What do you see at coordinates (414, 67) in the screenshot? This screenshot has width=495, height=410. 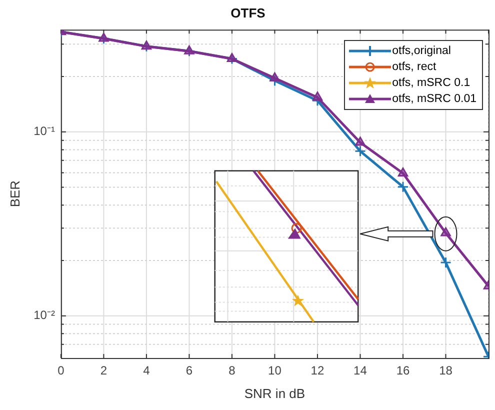 I see `legend-label: otfs, rect` at bounding box center [414, 67].